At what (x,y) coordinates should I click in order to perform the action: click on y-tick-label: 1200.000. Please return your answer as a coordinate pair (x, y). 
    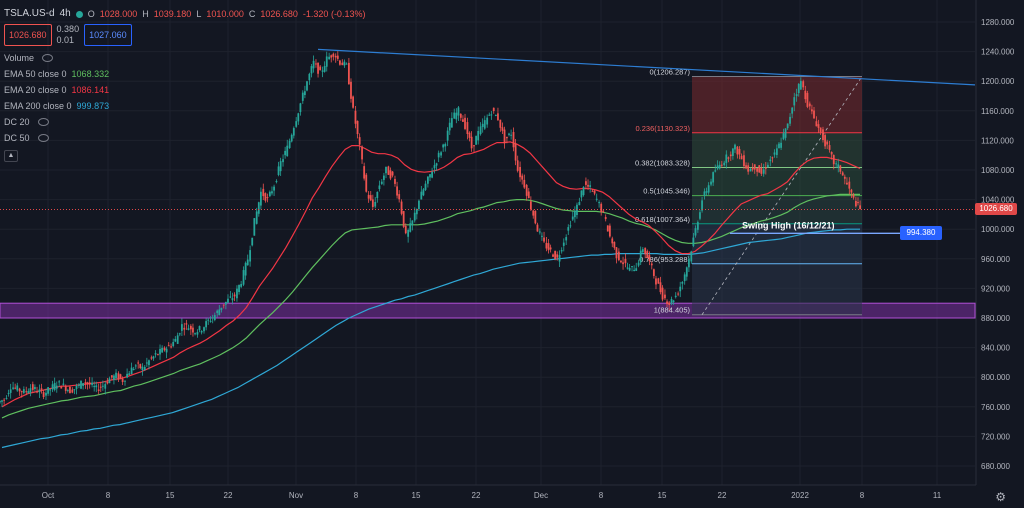
    Looking at the image, I should click on (998, 81).